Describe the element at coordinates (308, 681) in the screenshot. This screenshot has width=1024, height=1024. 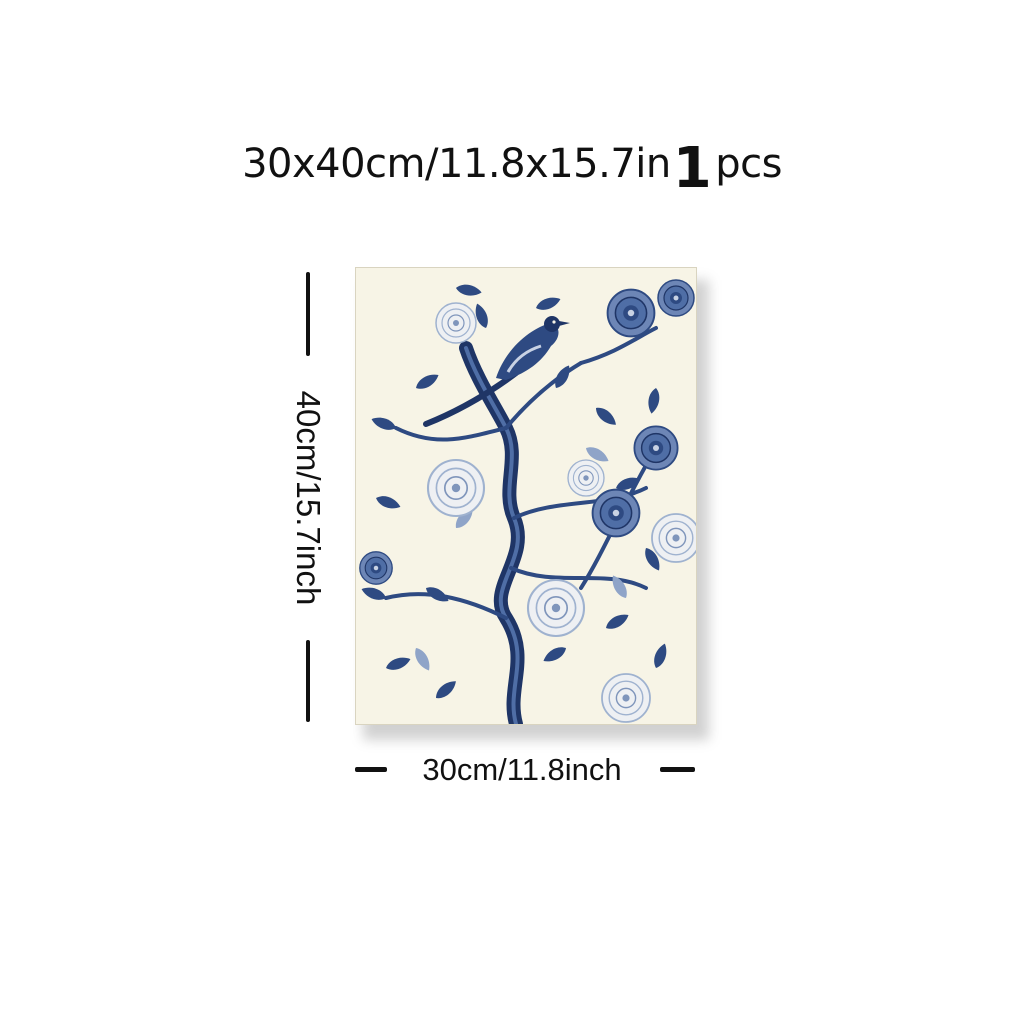
I see `height-dimension-line-bottom` at that location.